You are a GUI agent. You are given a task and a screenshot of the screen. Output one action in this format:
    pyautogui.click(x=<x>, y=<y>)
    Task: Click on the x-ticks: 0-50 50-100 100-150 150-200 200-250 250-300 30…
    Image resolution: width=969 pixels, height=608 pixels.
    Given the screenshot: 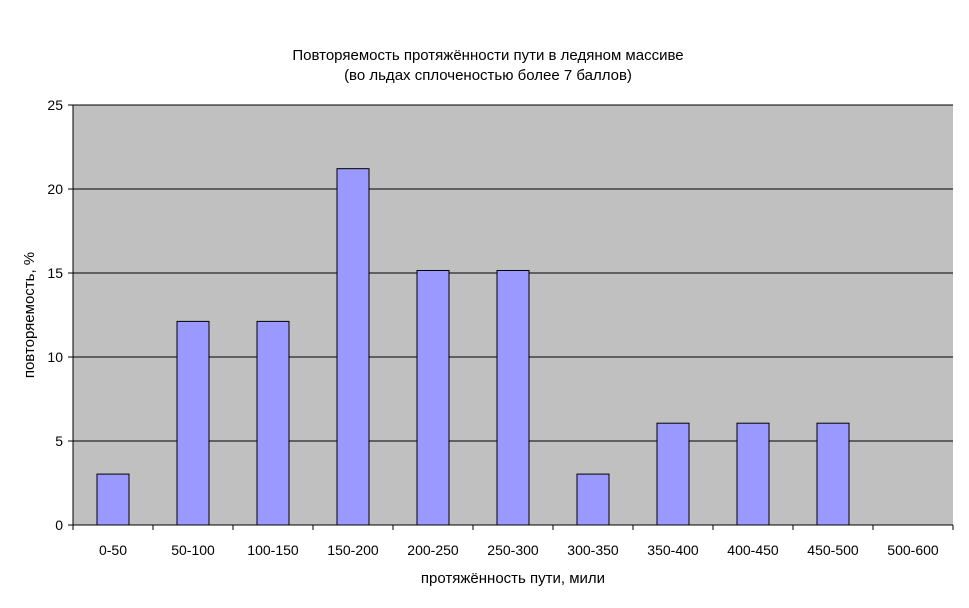 What is the action you would take?
    pyautogui.click(x=513, y=541)
    